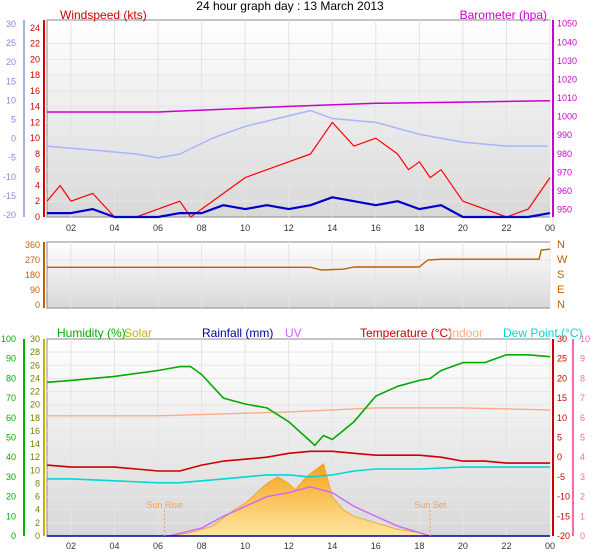 The image size is (600, 555). What do you see at coordinates (35, 91) in the screenshot?
I see `windspeed-tick-label: 16` at bounding box center [35, 91].